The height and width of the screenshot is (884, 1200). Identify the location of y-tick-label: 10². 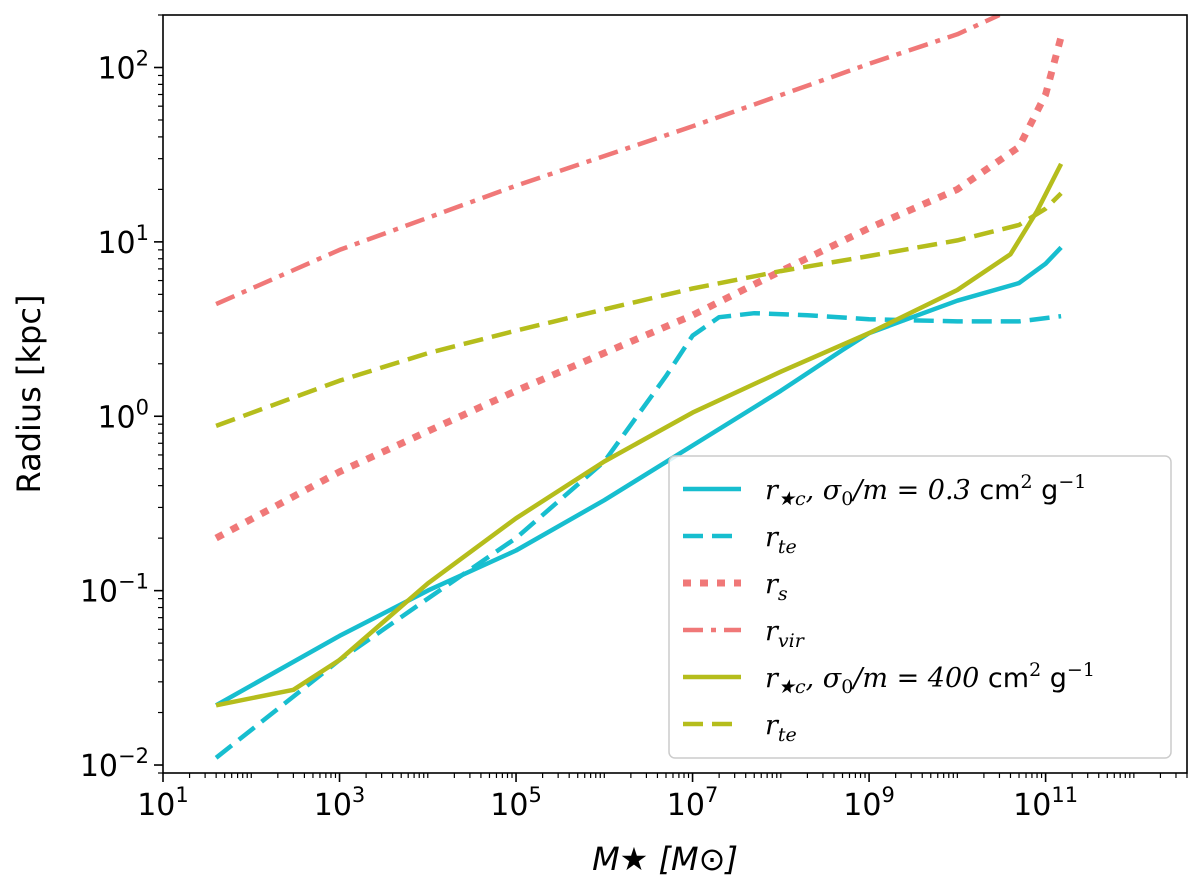
(123, 66).